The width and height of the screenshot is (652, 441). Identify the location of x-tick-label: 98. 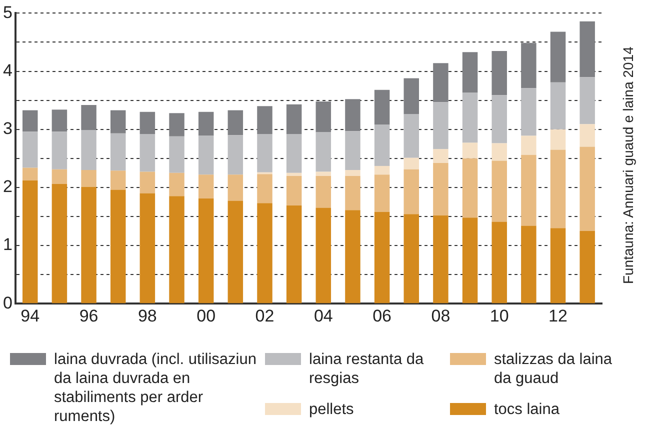
(147, 316).